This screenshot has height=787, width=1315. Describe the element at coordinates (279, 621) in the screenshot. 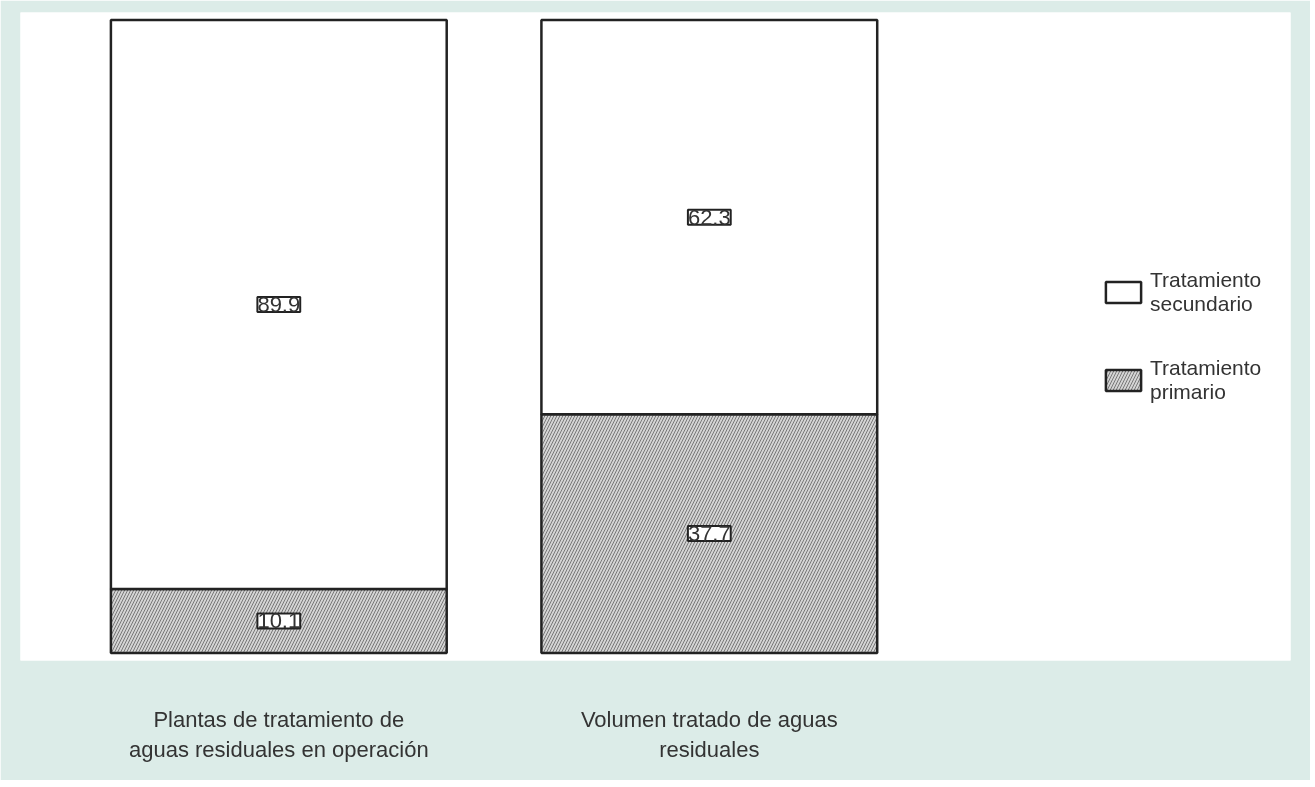

I see `data-label: 10.1` at that location.